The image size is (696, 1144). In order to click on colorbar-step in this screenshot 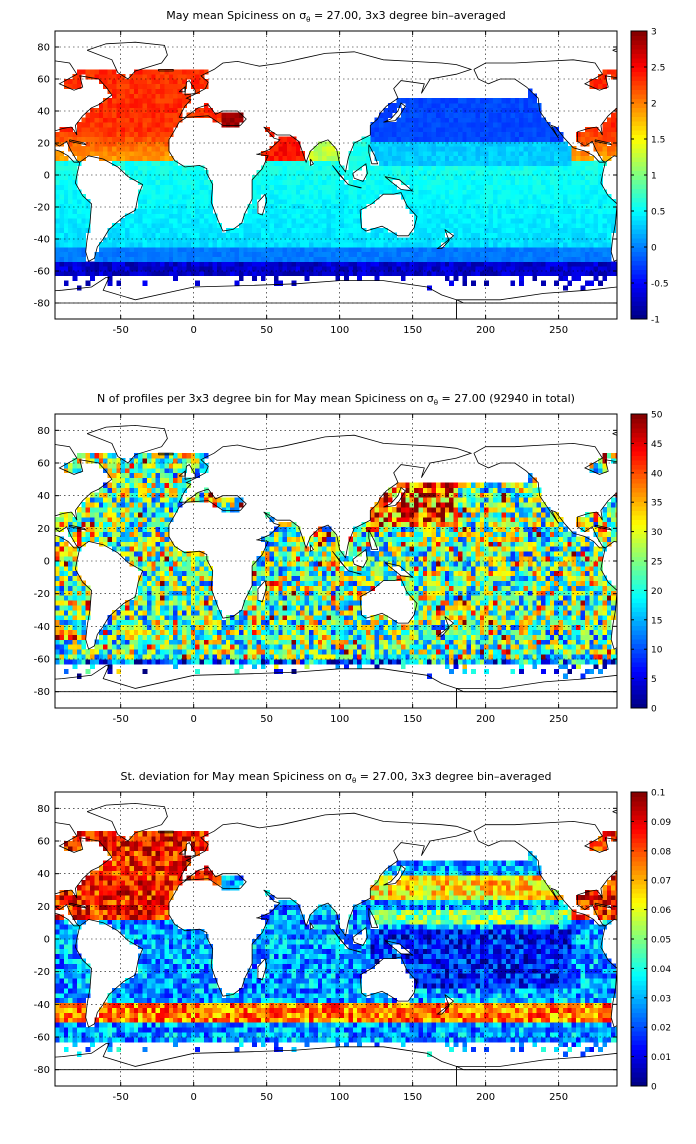, I will do `click(639, 78)`.